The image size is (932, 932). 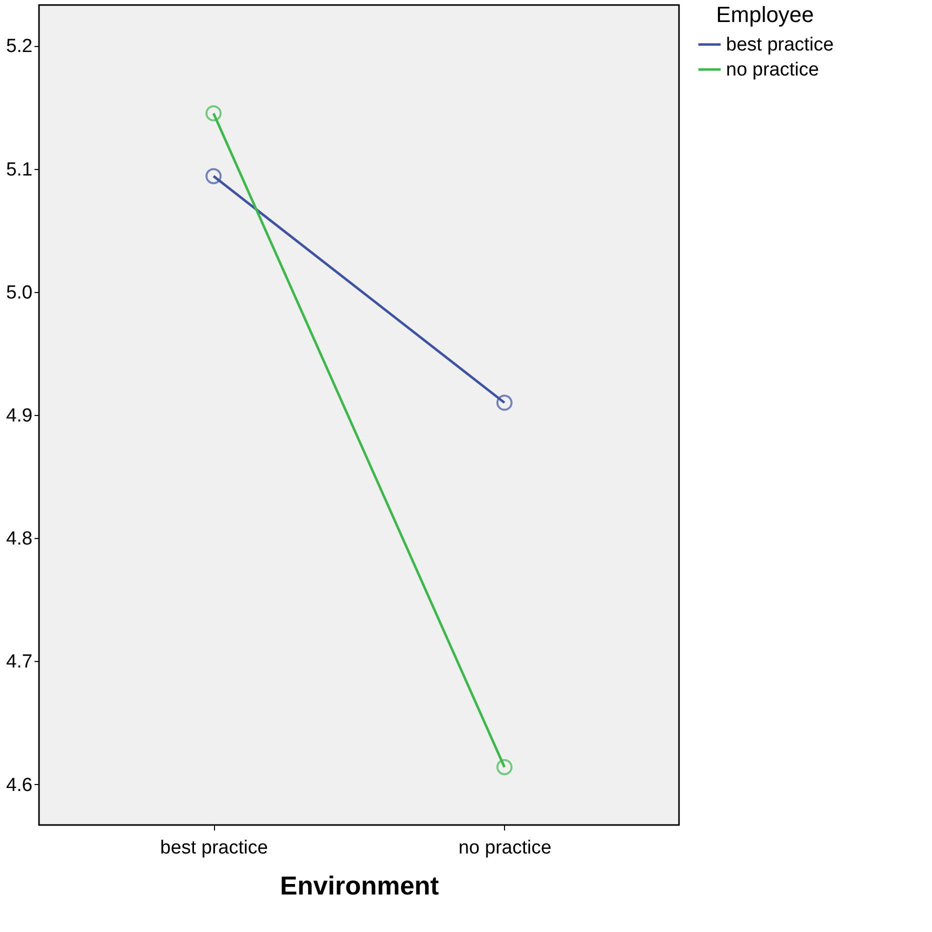 I want to click on legend-label: best practice, so click(x=780, y=45).